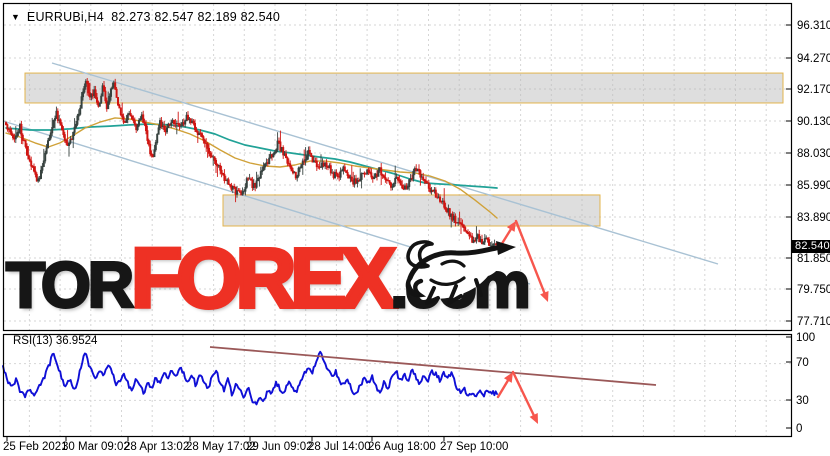 Image resolution: width=830 pixels, height=456 pixels. Describe the element at coordinates (279, 447) in the screenshot. I see `time-axis-label: 29 Jun 09:02` at that location.